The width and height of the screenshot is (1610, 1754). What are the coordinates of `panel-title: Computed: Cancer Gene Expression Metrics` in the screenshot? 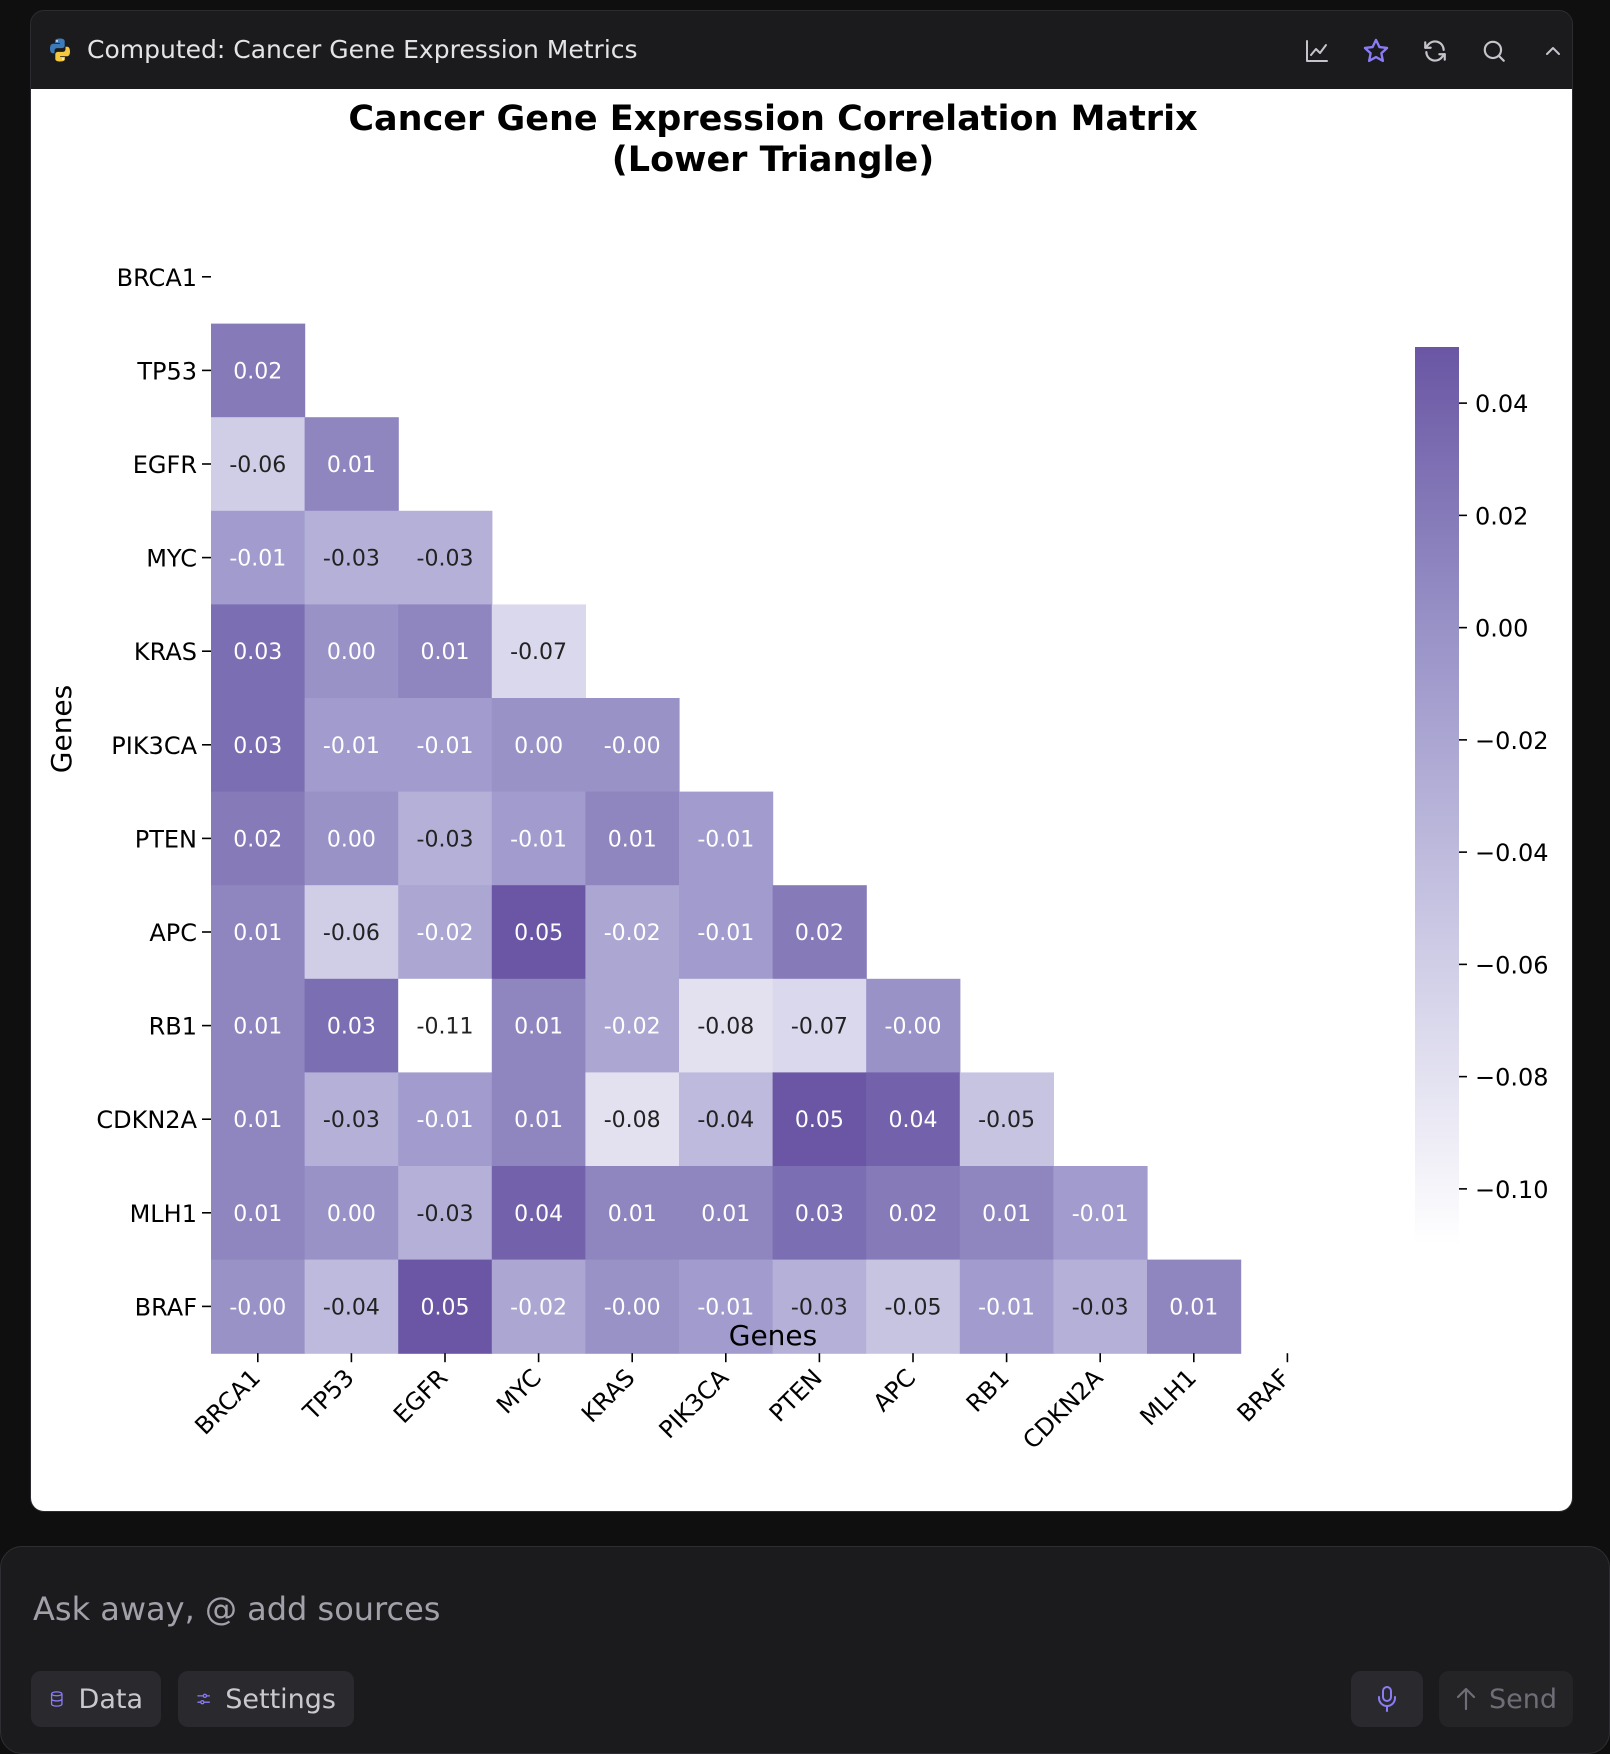 It's located at (362, 49).